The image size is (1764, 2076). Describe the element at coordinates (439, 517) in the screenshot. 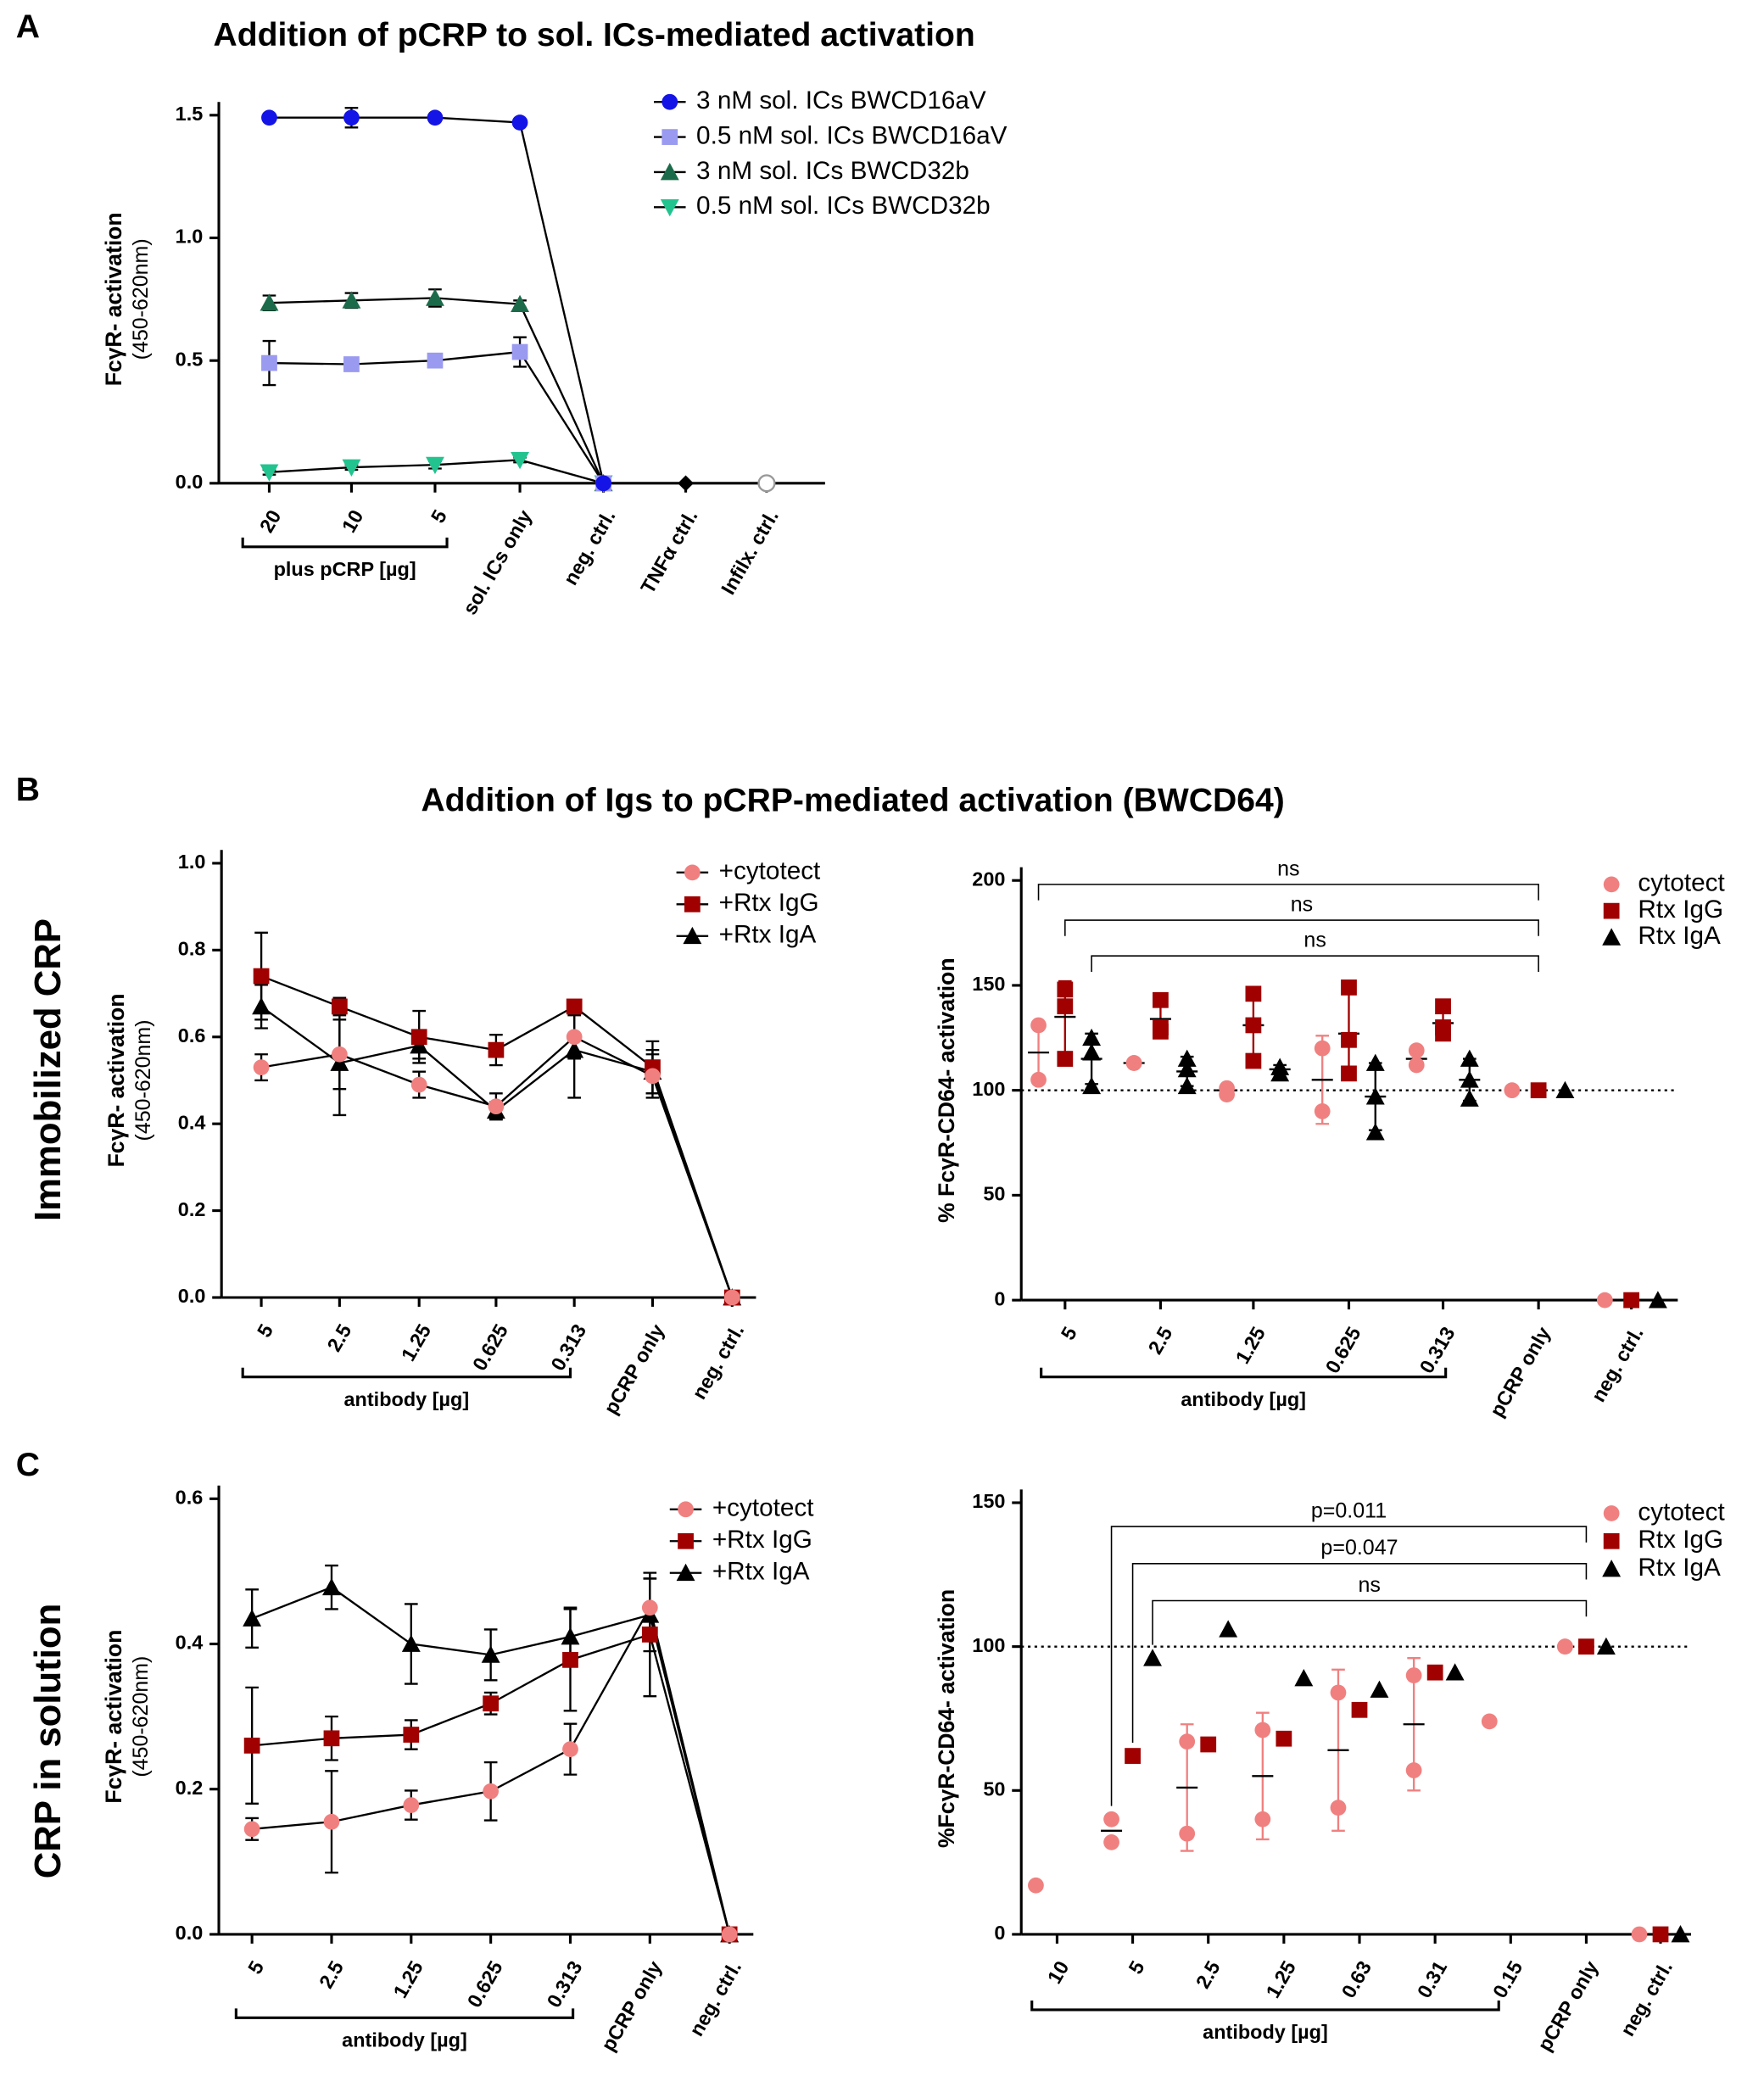

I see `x-tick-label: 5` at that location.